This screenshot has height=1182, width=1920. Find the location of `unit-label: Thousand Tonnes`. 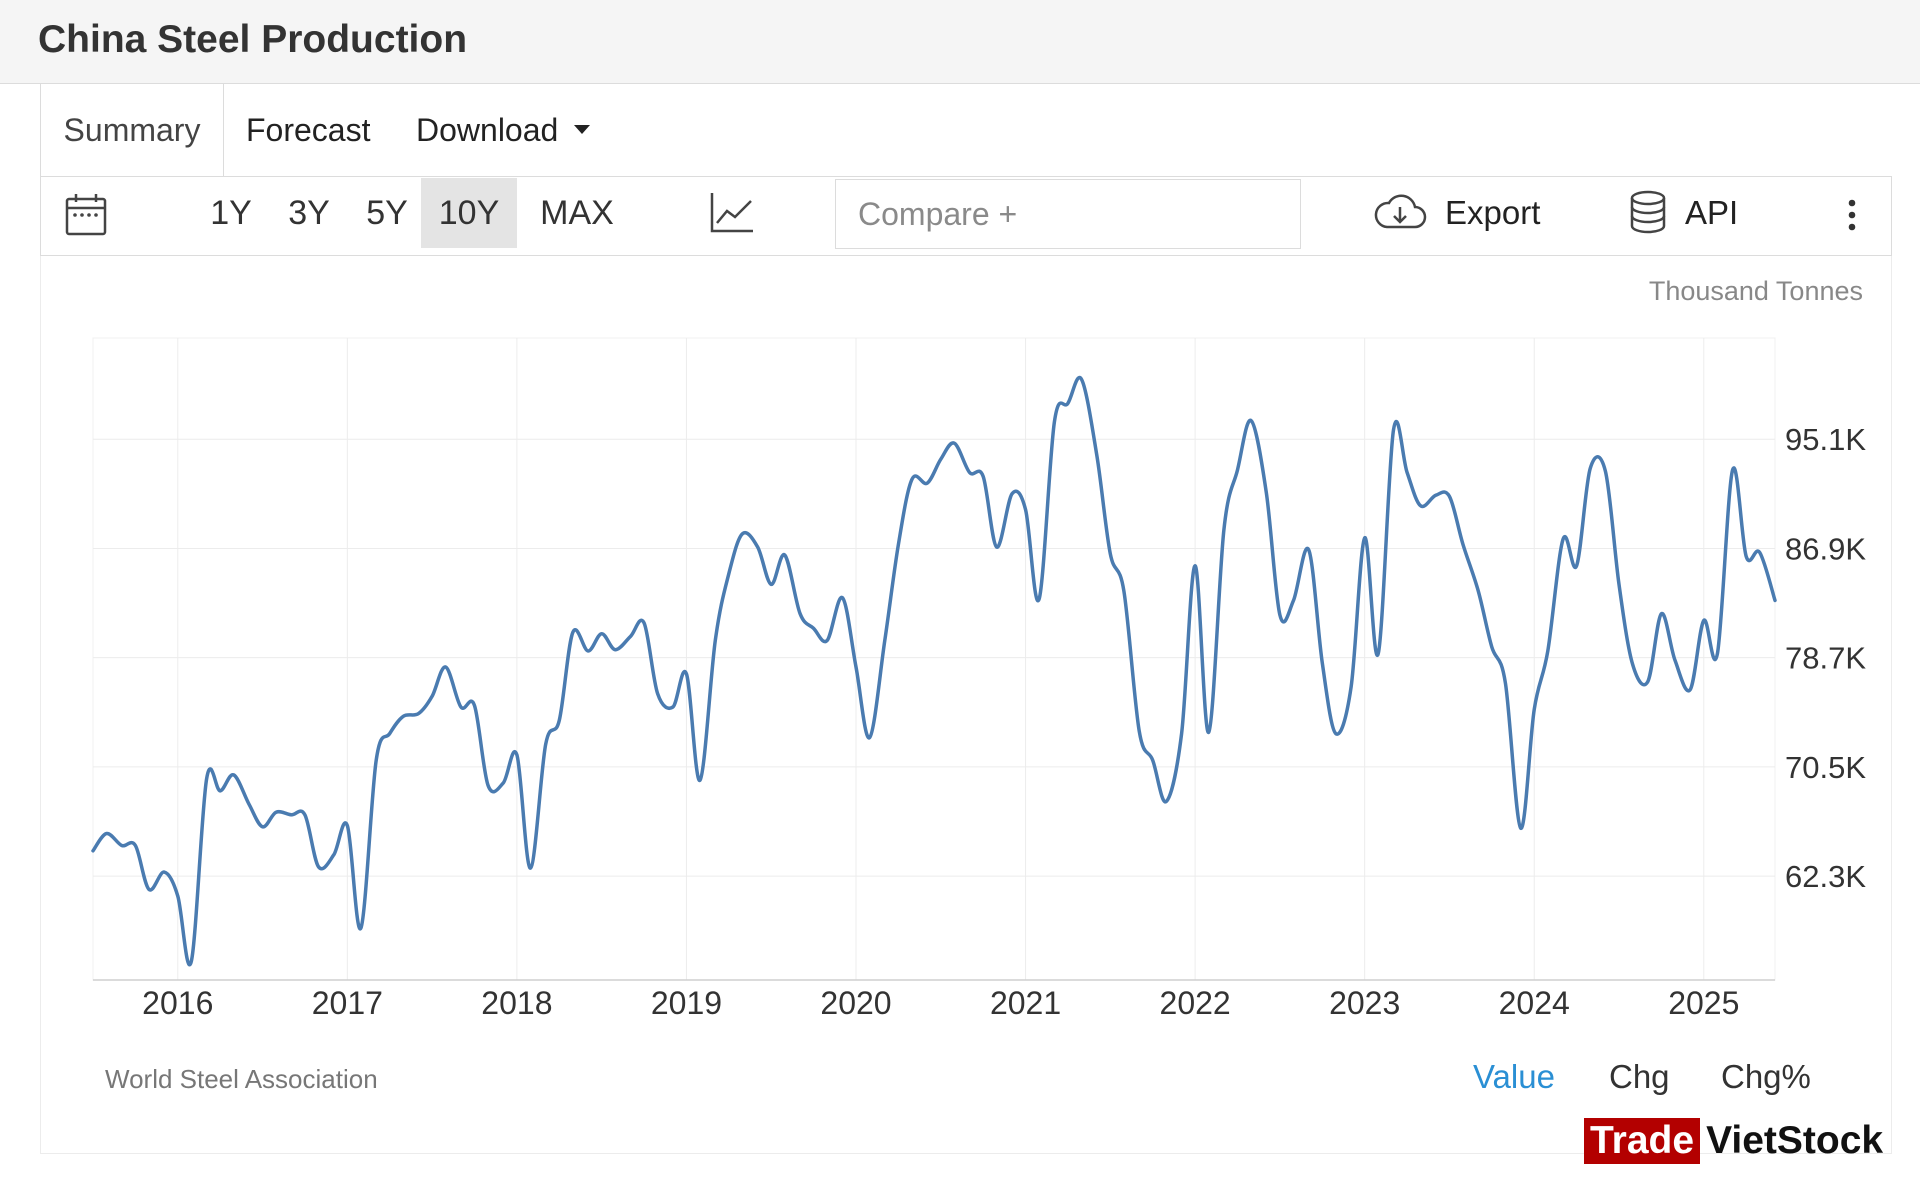

unit-label: Thousand Tonnes is located at coordinates (1755, 291).